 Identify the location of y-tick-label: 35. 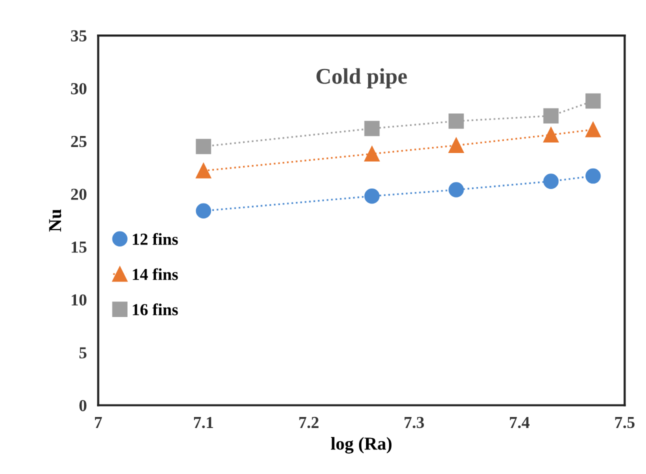
(78, 36).